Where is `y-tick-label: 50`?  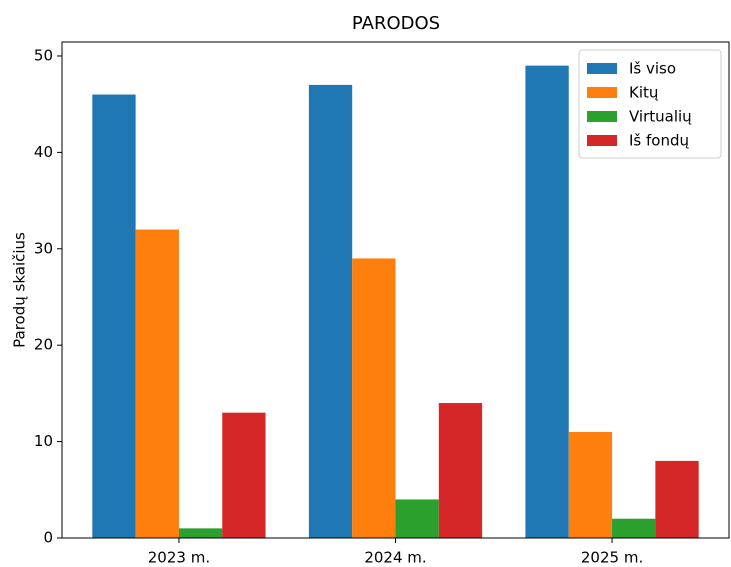
y-tick-label: 50 is located at coordinates (43, 55).